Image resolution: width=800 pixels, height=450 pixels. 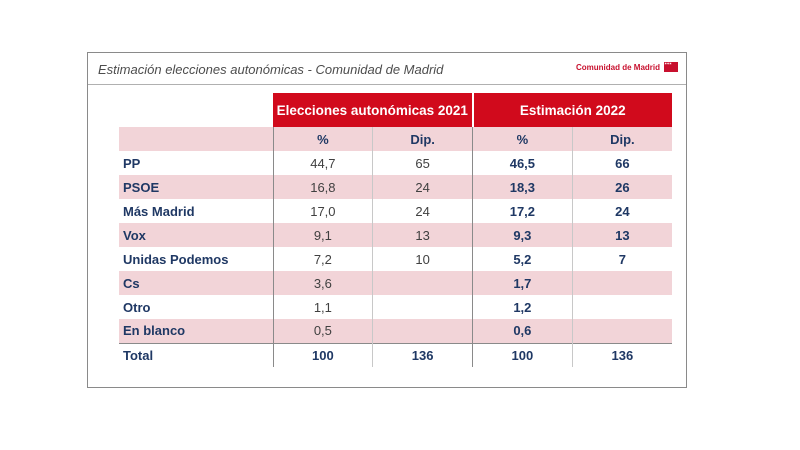 What do you see at coordinates (196, 110) in the screenshot?
I see `header-blank-cell` at bounding box center [196, 110].